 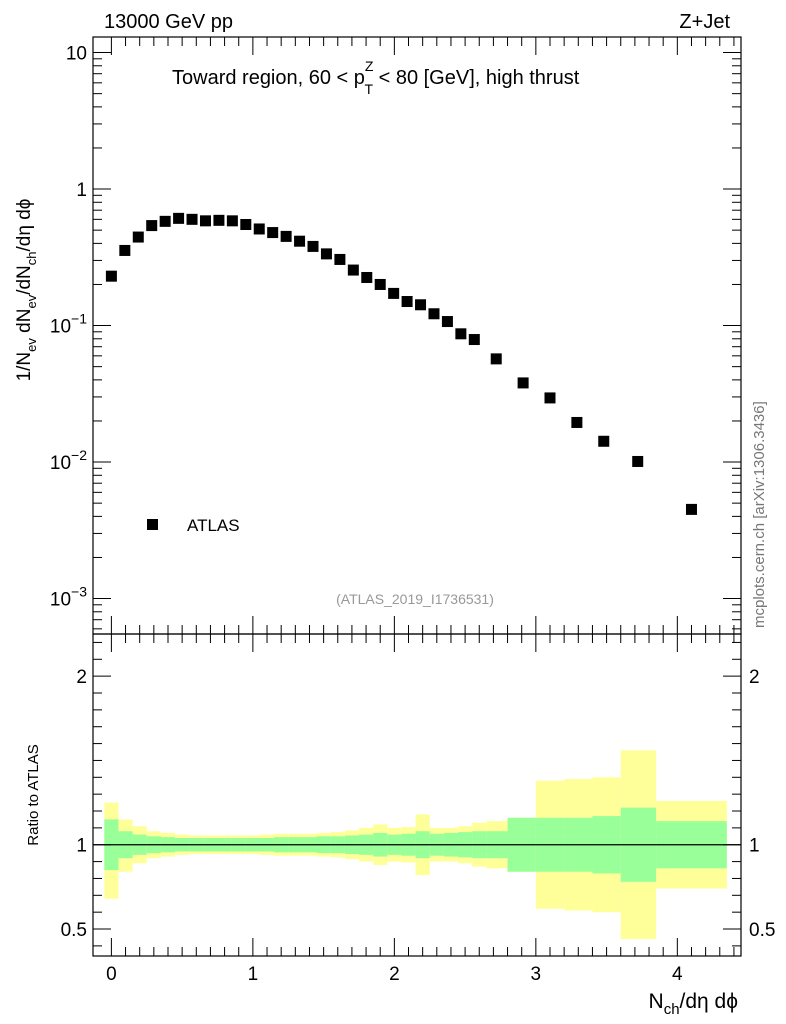 What do you see at coordinates (68, 597) in the screenshot?
I see `y-tick-label: 10⁻³` at bounding box center [68, 597].